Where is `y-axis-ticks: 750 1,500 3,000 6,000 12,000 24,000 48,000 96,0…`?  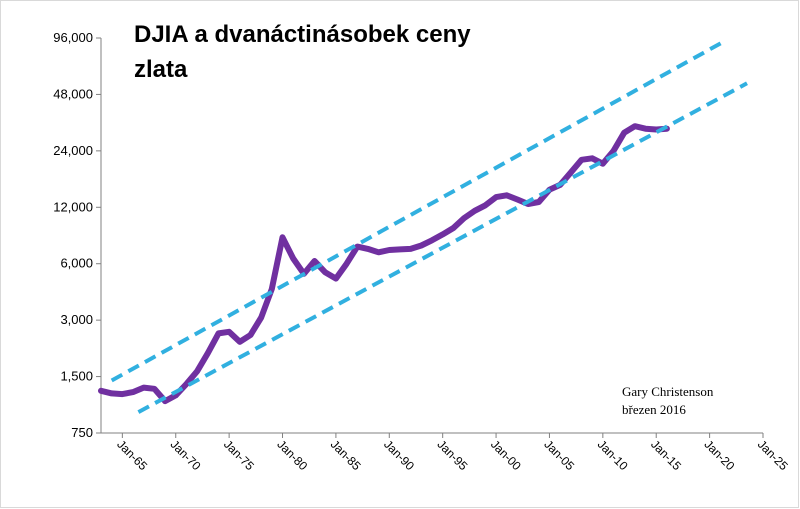 y-axis-ticks: 750 1,500 3,000 6,000 12,000 24,000 48,000 96,0… is located at coordinates (77, 235).